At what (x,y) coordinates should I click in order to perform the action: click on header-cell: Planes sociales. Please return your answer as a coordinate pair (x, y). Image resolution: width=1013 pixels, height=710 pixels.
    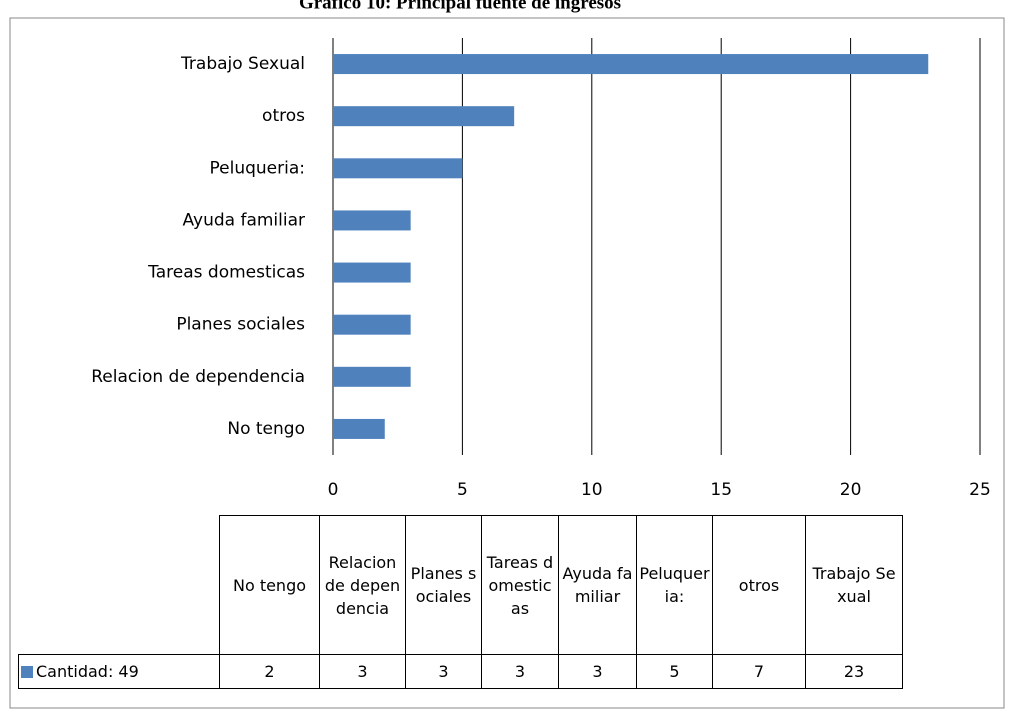
    Looking at the image, I should click on (443, 585).